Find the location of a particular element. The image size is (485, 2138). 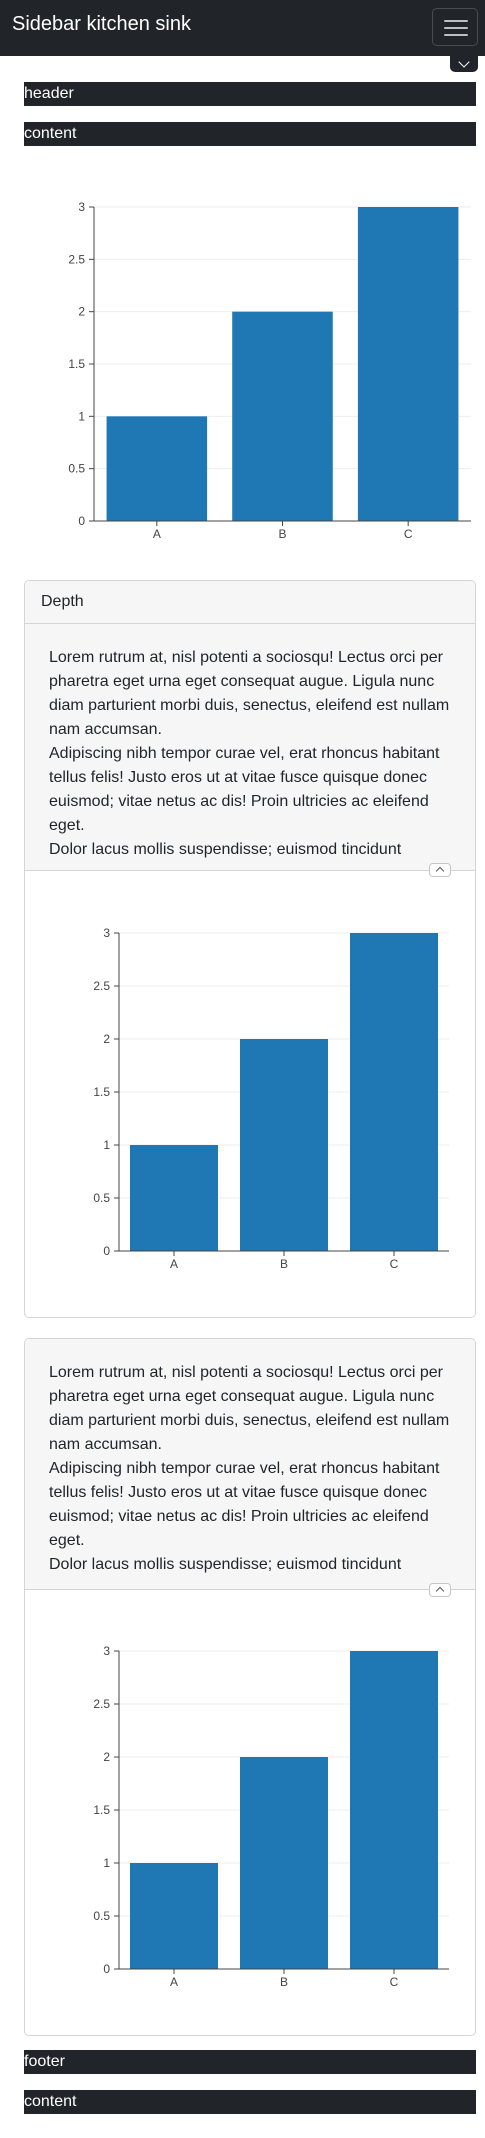

bar-chart-3: 0 0.5 1 1.5 2 2.5 3 A B C is located at coordinates (271, 1816).